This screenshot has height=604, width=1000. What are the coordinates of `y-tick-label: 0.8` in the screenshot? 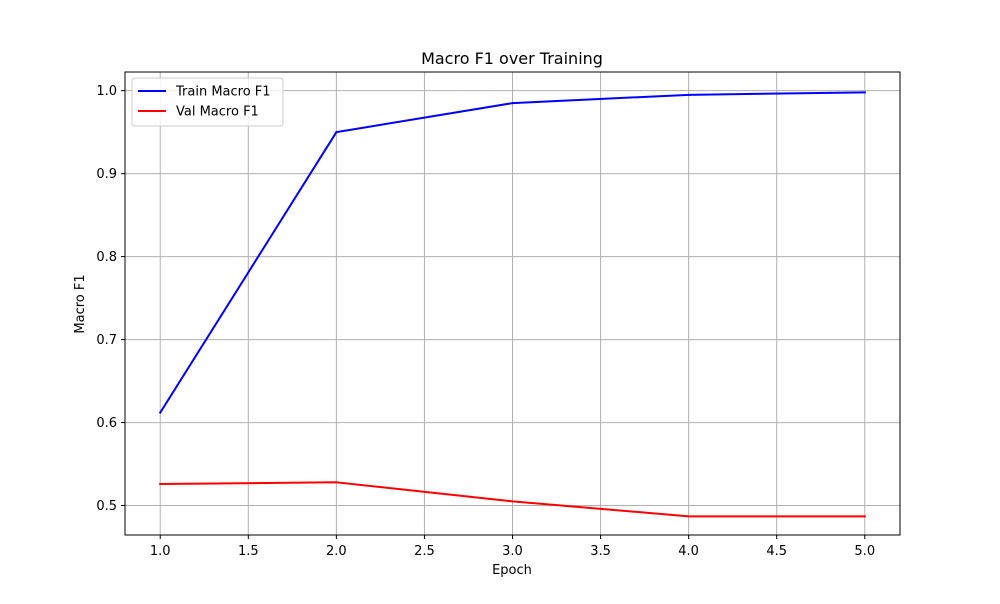 It's located at (106, 257).